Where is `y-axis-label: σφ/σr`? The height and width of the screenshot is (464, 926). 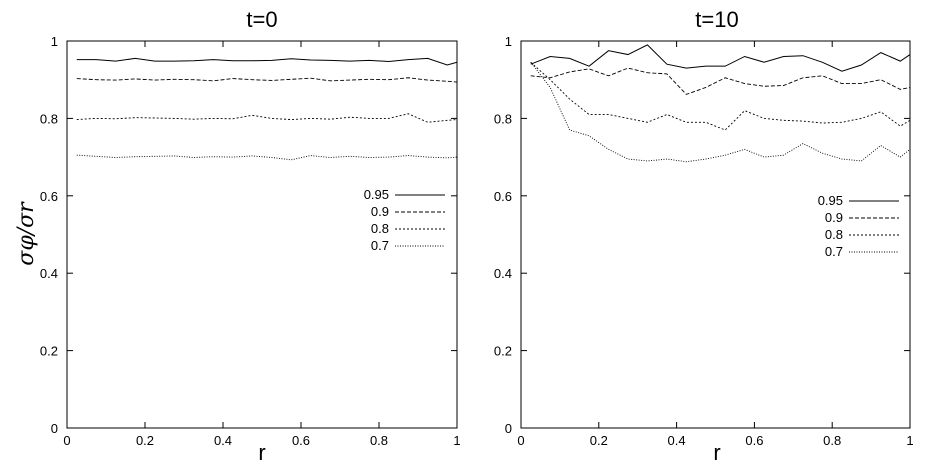 y-axis-label: σφ/σr is located at coordinates (26, 233).